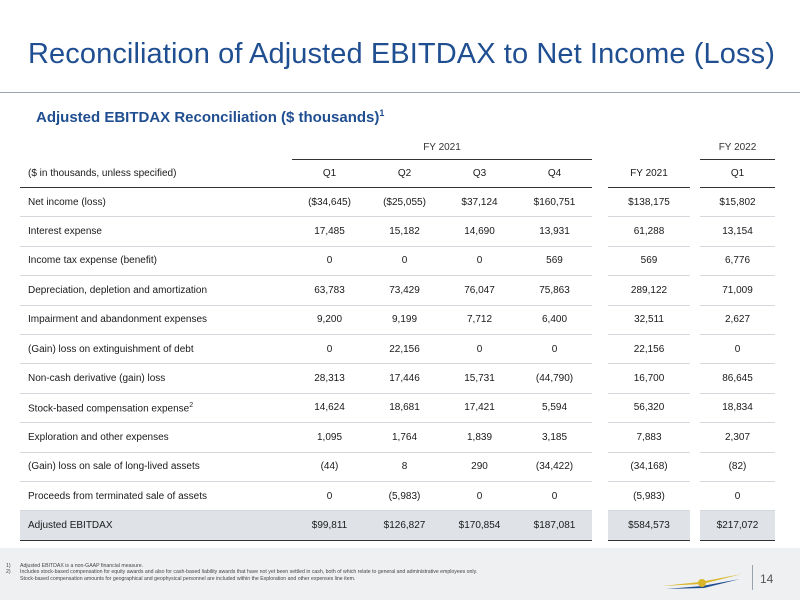  I want to click on cell-q1-2022: 2,627, so click(737, 320).